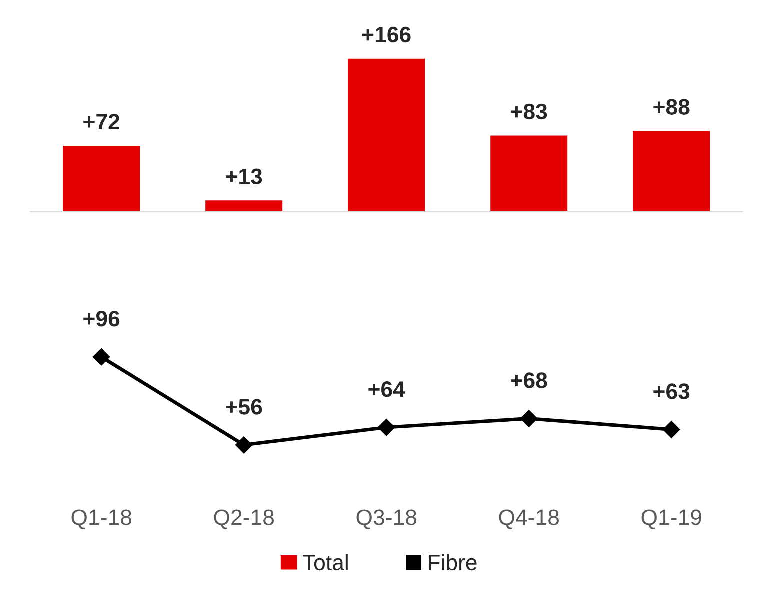 This screenshot has width=758, height=595. What do you see at coordinates (529, 112) in the screenshot?
I see `data-label: +83` at bounding box center [529, 112].